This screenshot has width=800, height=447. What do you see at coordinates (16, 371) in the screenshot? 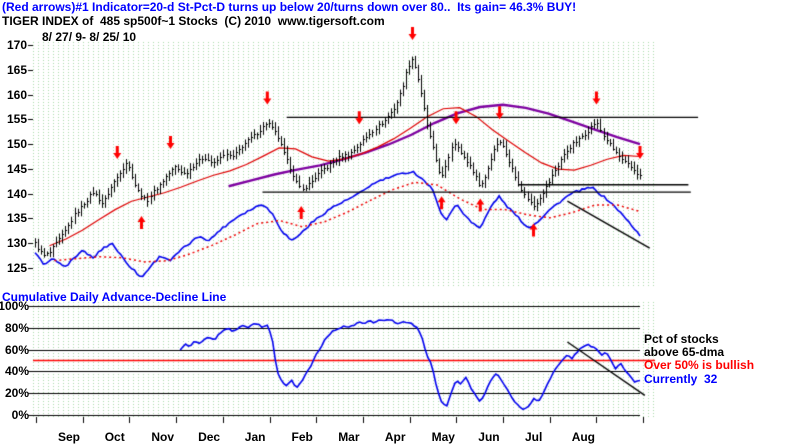
I see `percent-axis-label: 40%` at bounding box center [16, 371].